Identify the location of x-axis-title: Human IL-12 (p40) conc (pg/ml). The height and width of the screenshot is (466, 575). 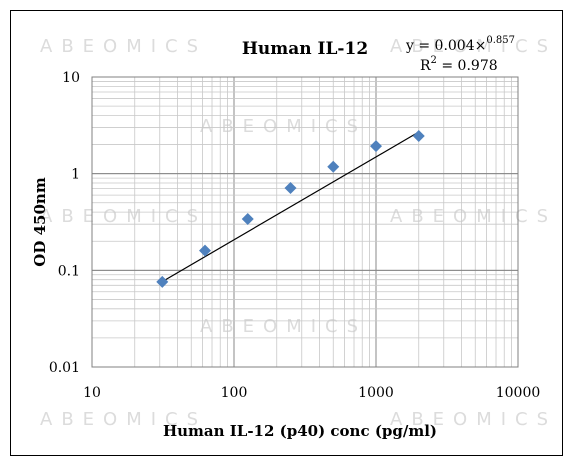
(300, 431).